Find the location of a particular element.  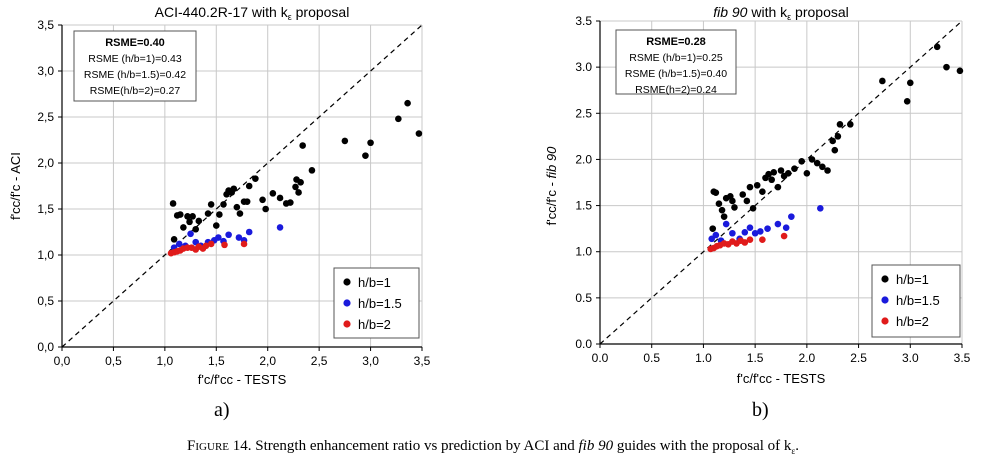

chart-title-mid: with k is located at coordinates (767, 12).